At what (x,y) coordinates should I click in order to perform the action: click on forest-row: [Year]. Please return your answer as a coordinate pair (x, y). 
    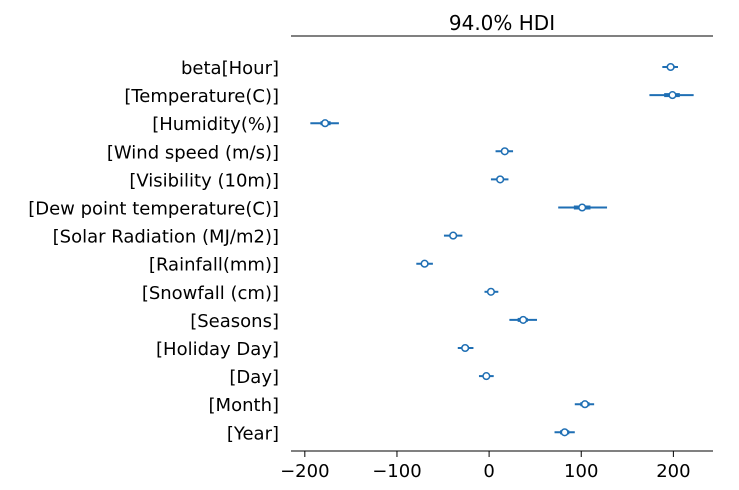
    Looking at the image, I should click on (401, 433).